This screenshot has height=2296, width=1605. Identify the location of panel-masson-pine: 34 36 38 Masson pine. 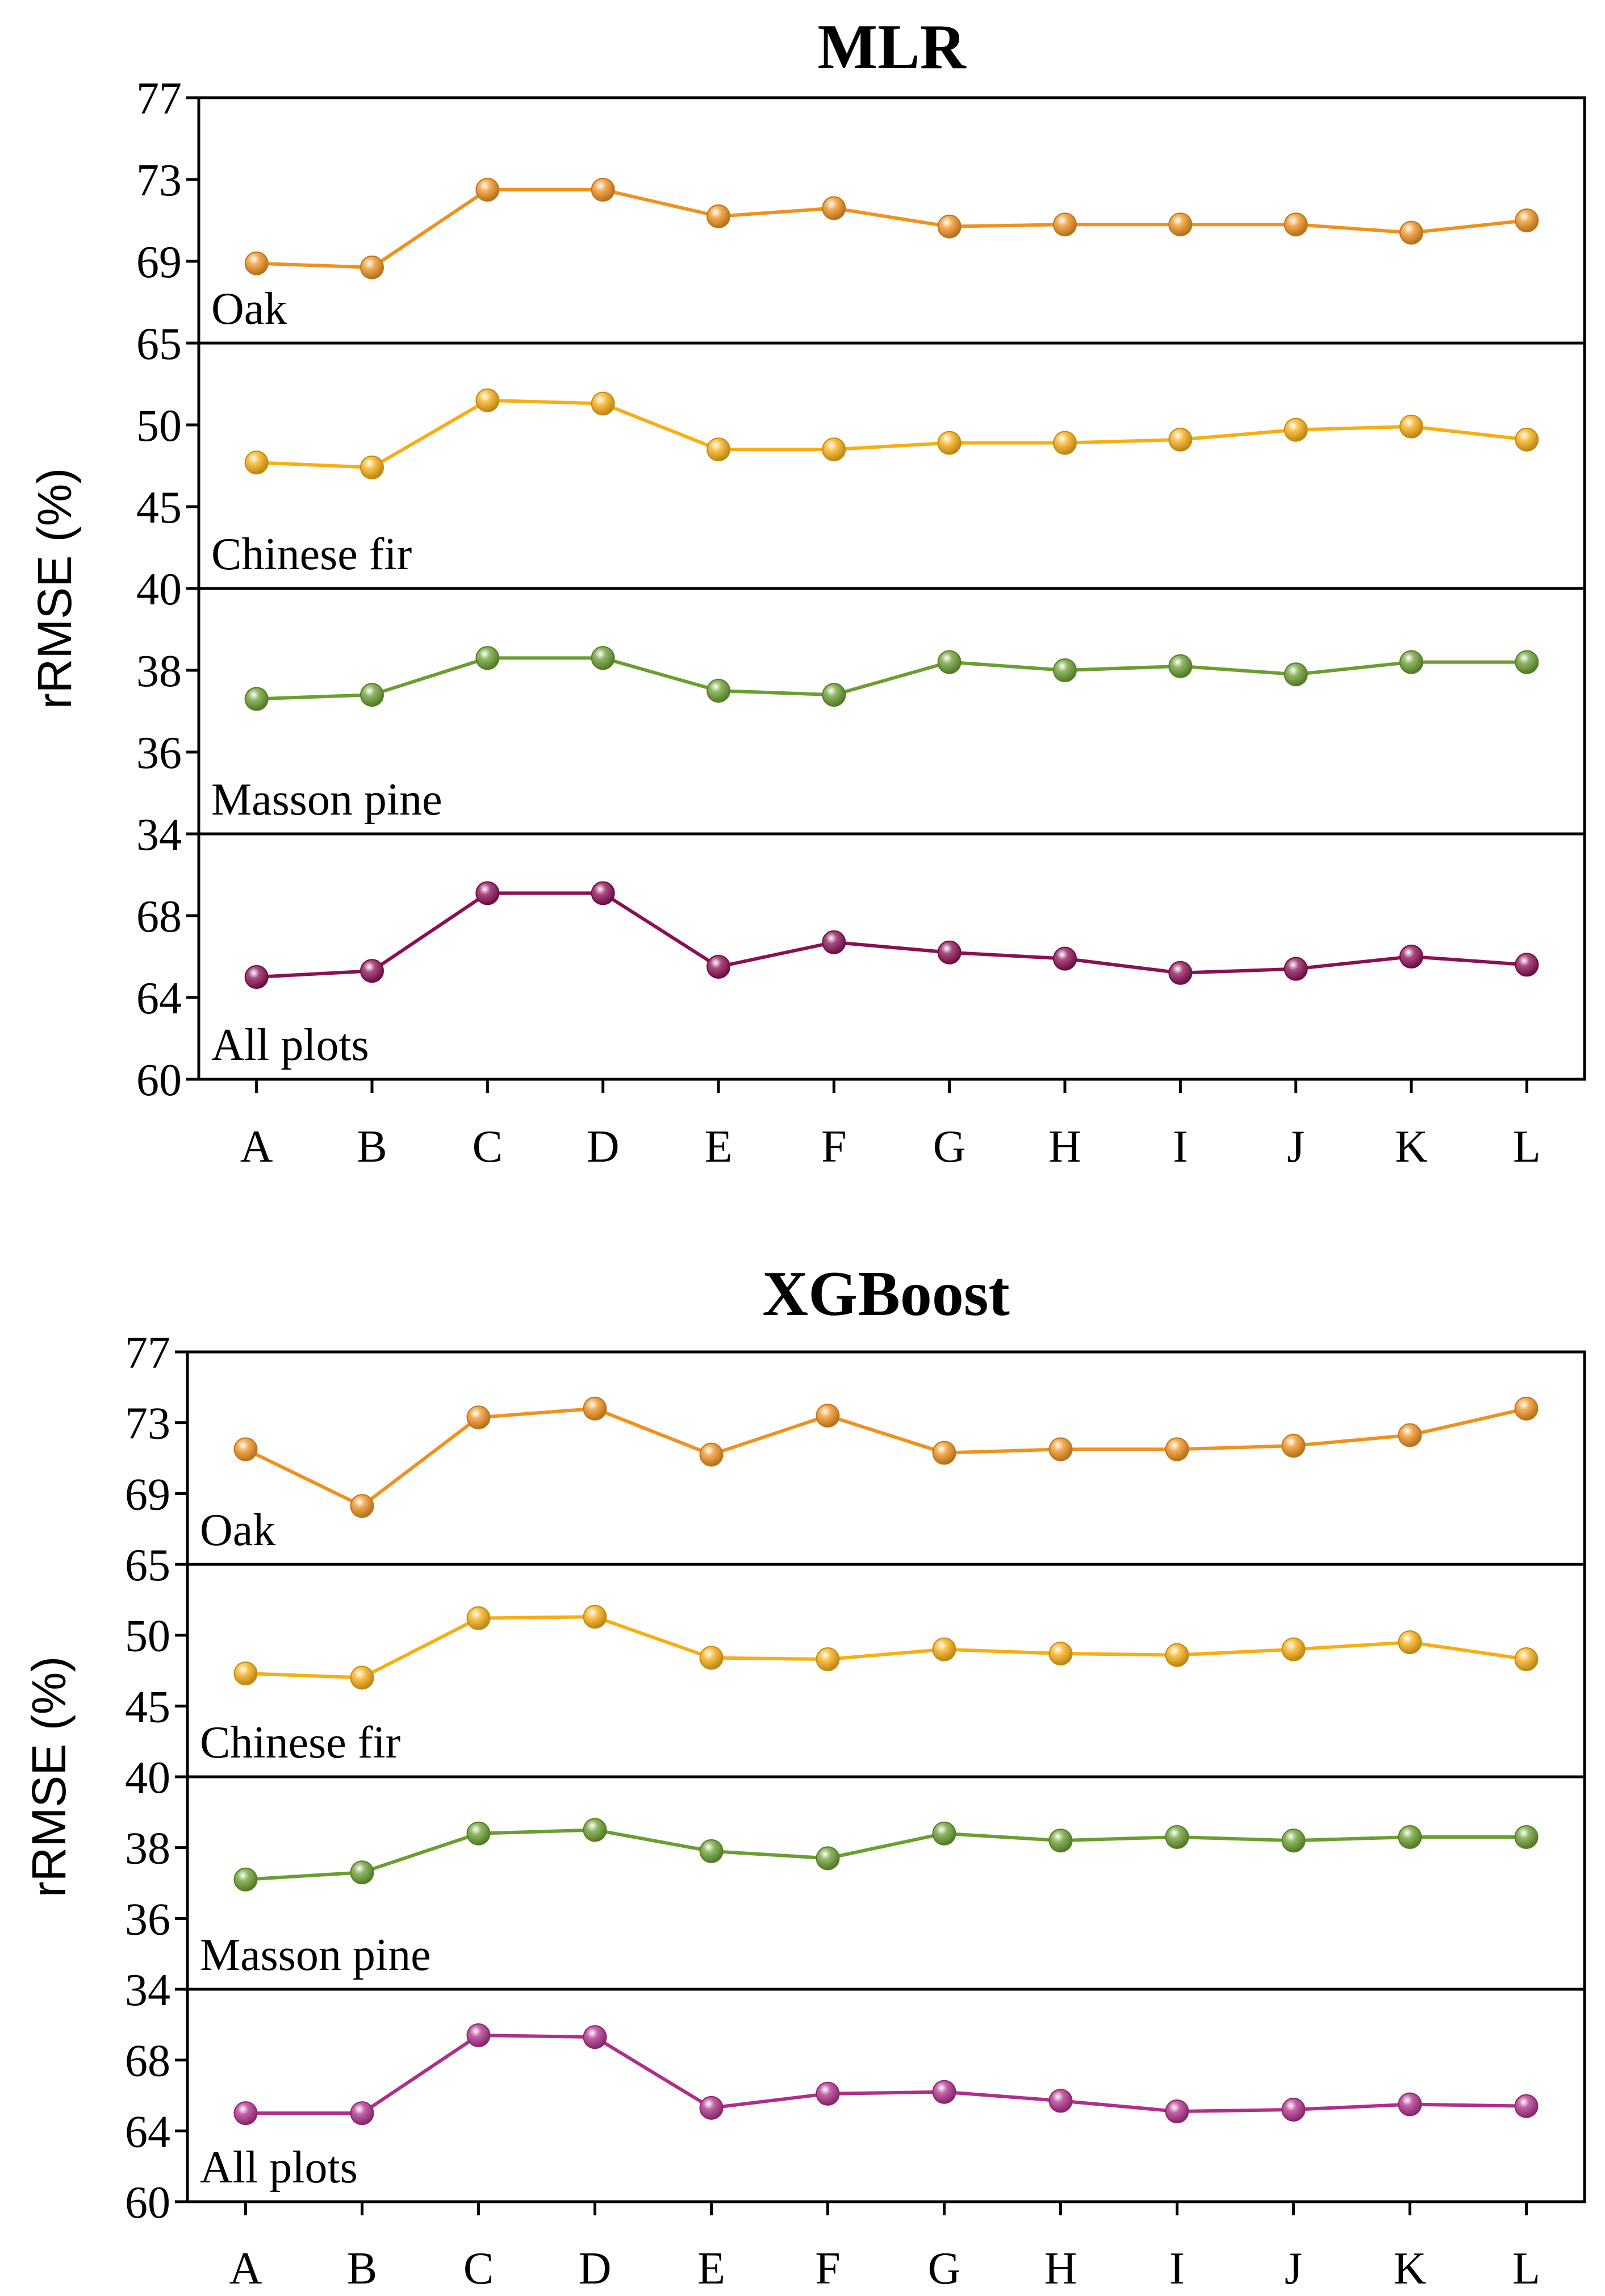
(855, 1895).